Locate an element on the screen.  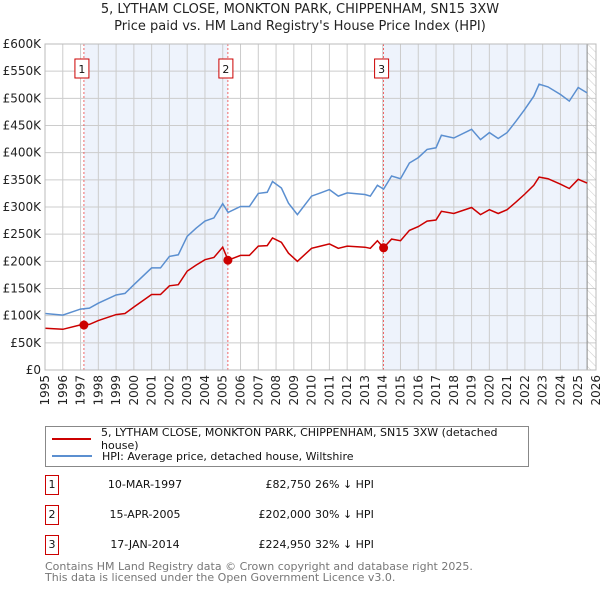
x-tick-label: 2015 is located at coordinates (400, 390).